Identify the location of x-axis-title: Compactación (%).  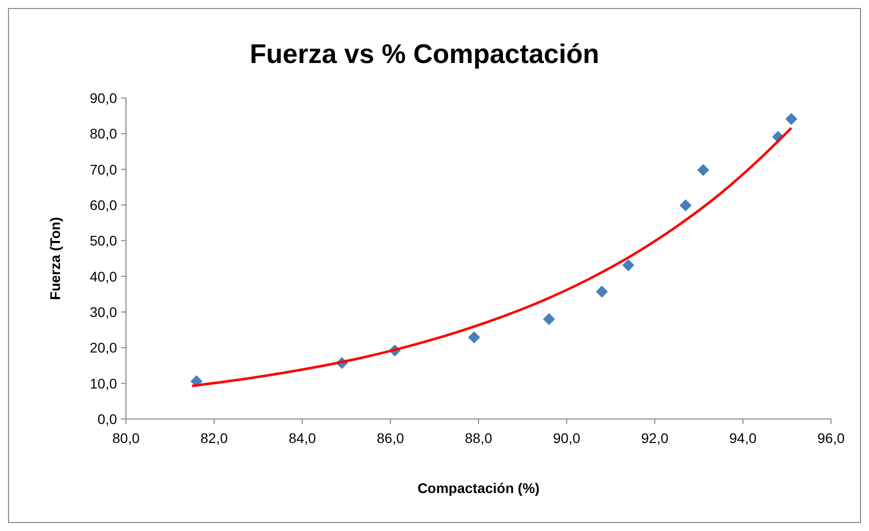
(478, 488).